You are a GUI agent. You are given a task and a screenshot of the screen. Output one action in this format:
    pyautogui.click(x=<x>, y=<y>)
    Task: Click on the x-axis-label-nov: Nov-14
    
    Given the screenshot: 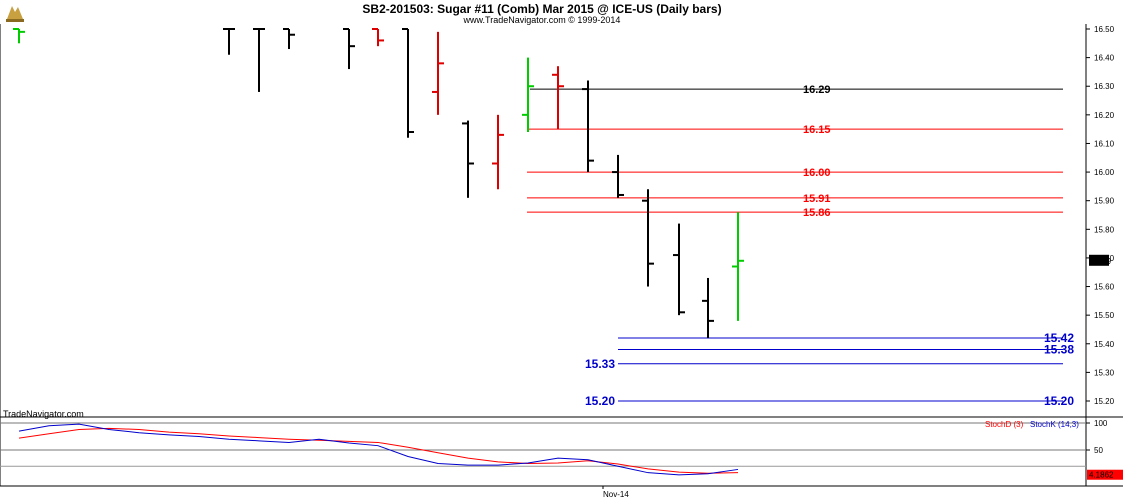 What is the action you would take?
    pyautogui.click(x=616, y=494)
    